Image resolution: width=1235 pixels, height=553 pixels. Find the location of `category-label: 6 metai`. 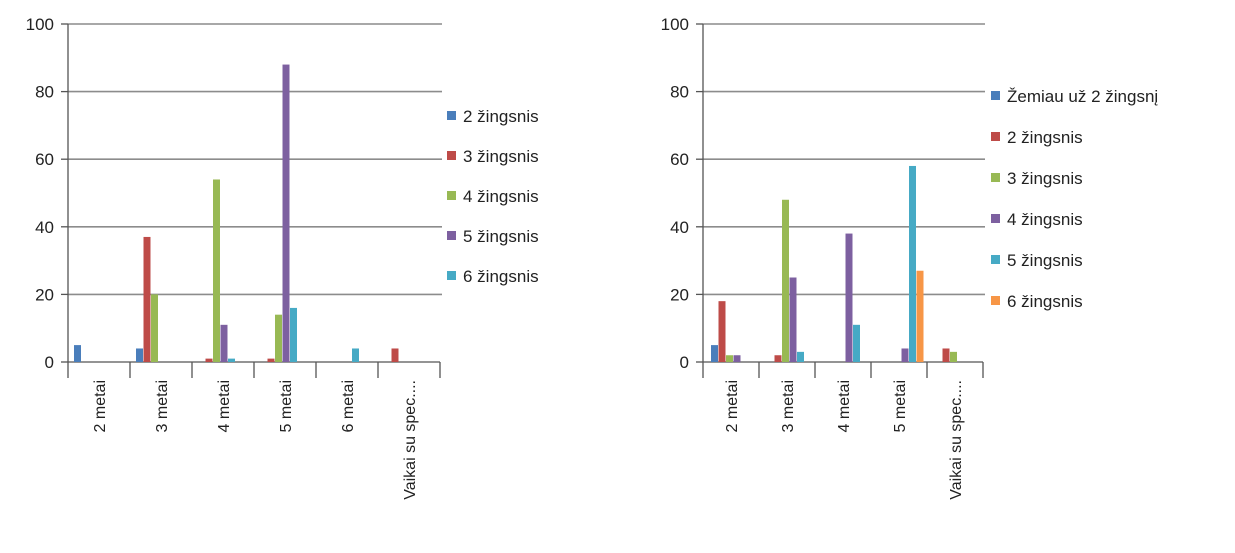

category-label: 6 metai is located at coordinates (348, 406).